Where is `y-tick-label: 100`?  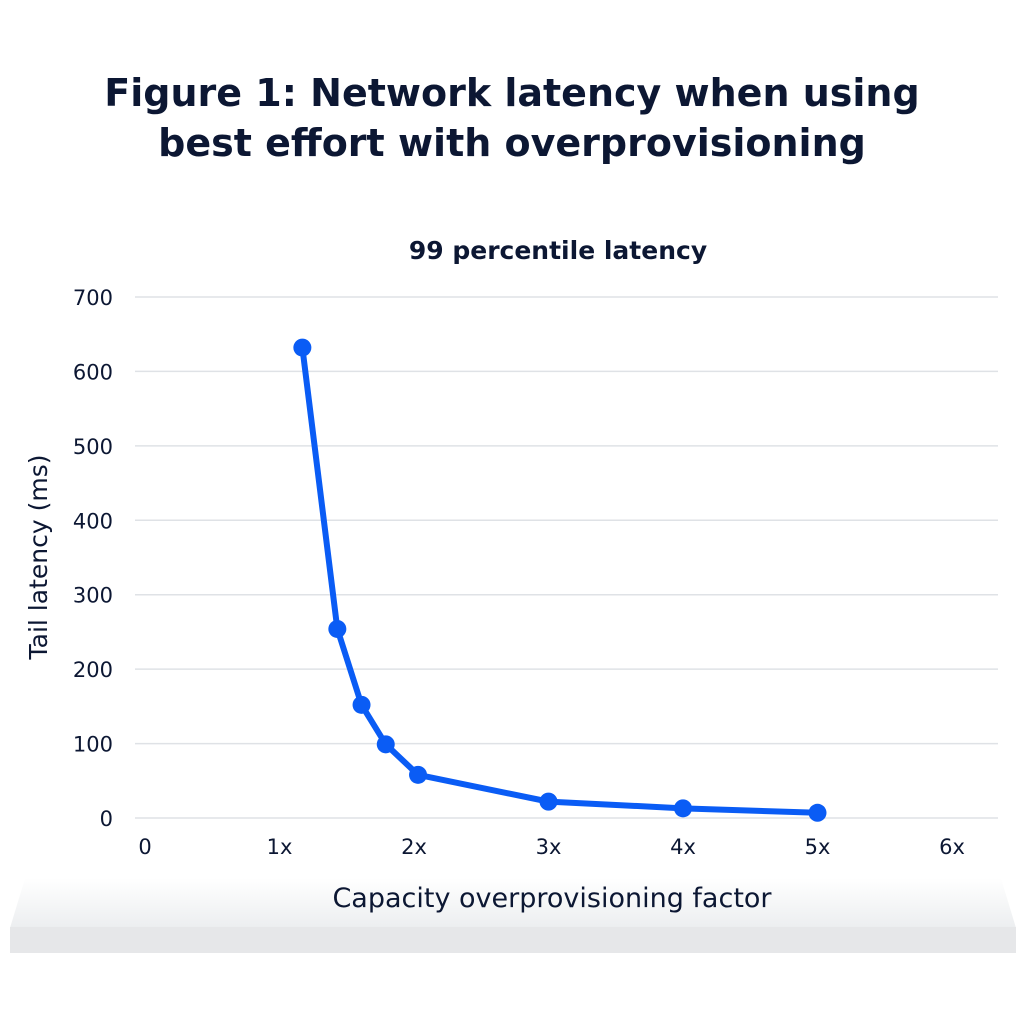
y-tick-label: 100 is located at coordinates (93, 745).